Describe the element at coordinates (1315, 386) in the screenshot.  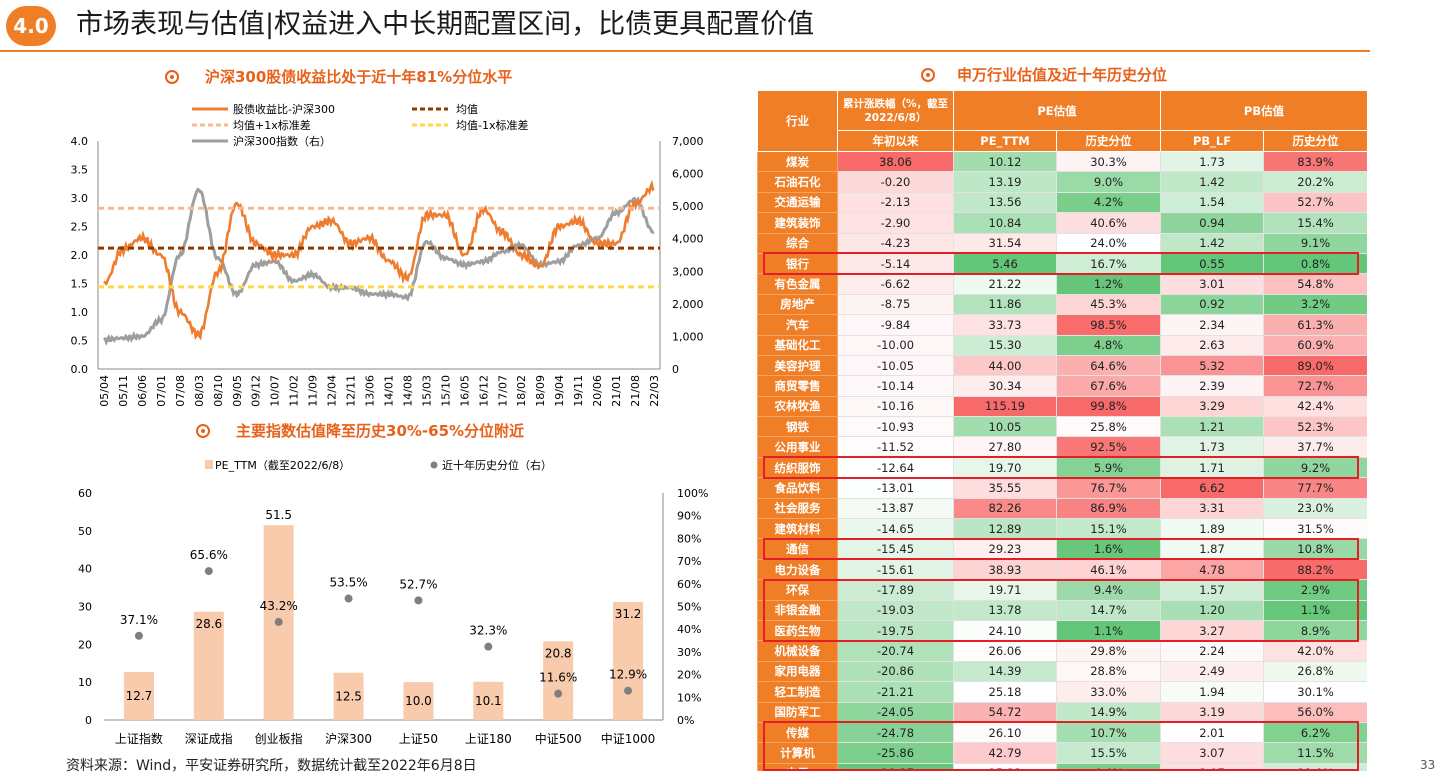
I see `pb-percentile-cell: 72.7%` at that location.